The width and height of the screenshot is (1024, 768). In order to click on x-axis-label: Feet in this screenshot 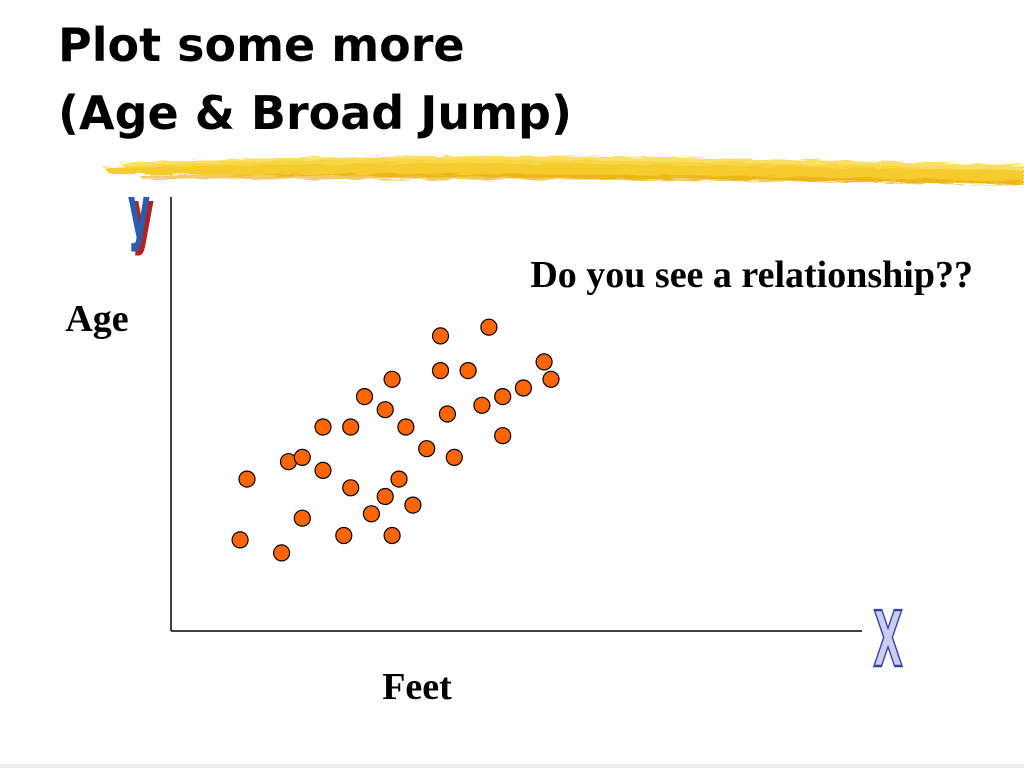, I will do `click(417, 687)`.